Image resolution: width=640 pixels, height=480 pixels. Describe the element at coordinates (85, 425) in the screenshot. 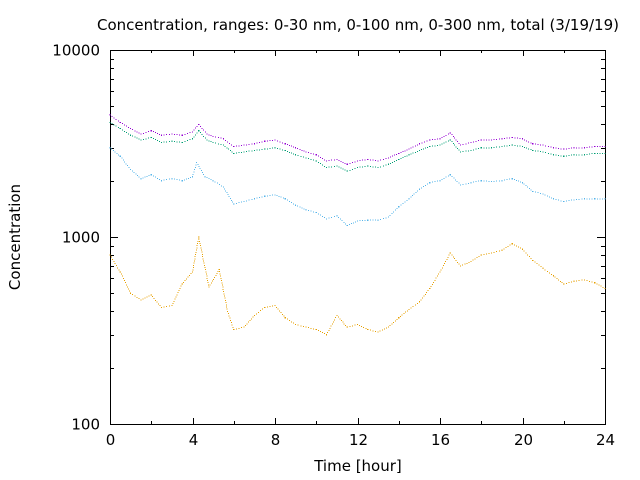

I see `y-tick-label: 100` at that location.